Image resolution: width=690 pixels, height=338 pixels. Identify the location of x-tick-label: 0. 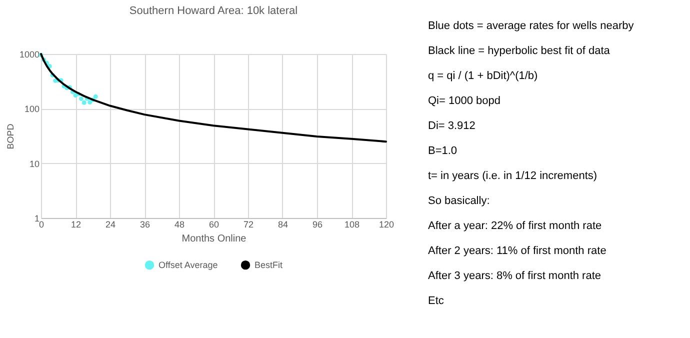
(41, 225).